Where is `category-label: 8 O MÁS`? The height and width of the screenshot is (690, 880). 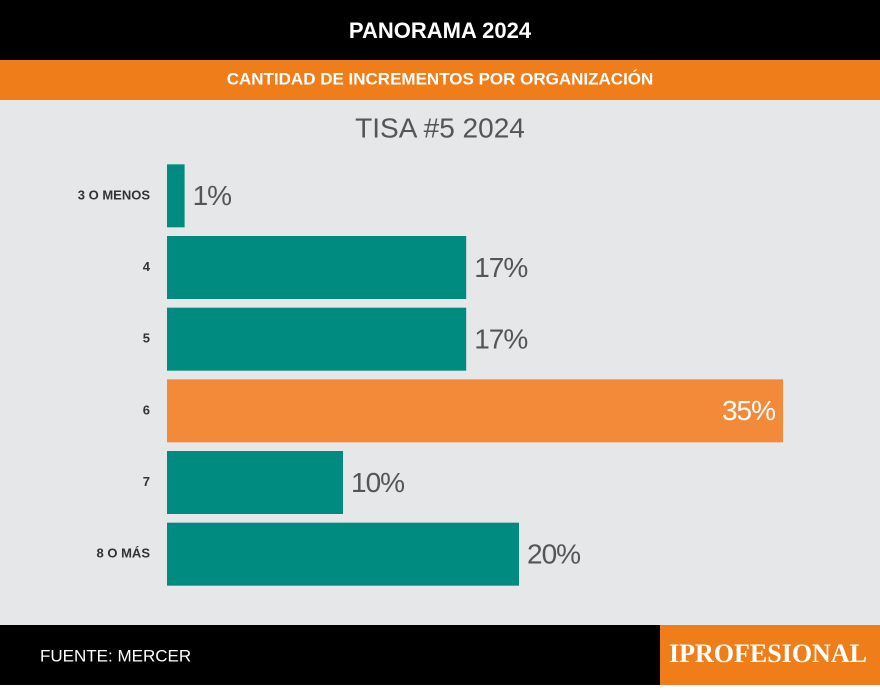 category-label: 8 O MÁS is located at coordinates (124, 553).